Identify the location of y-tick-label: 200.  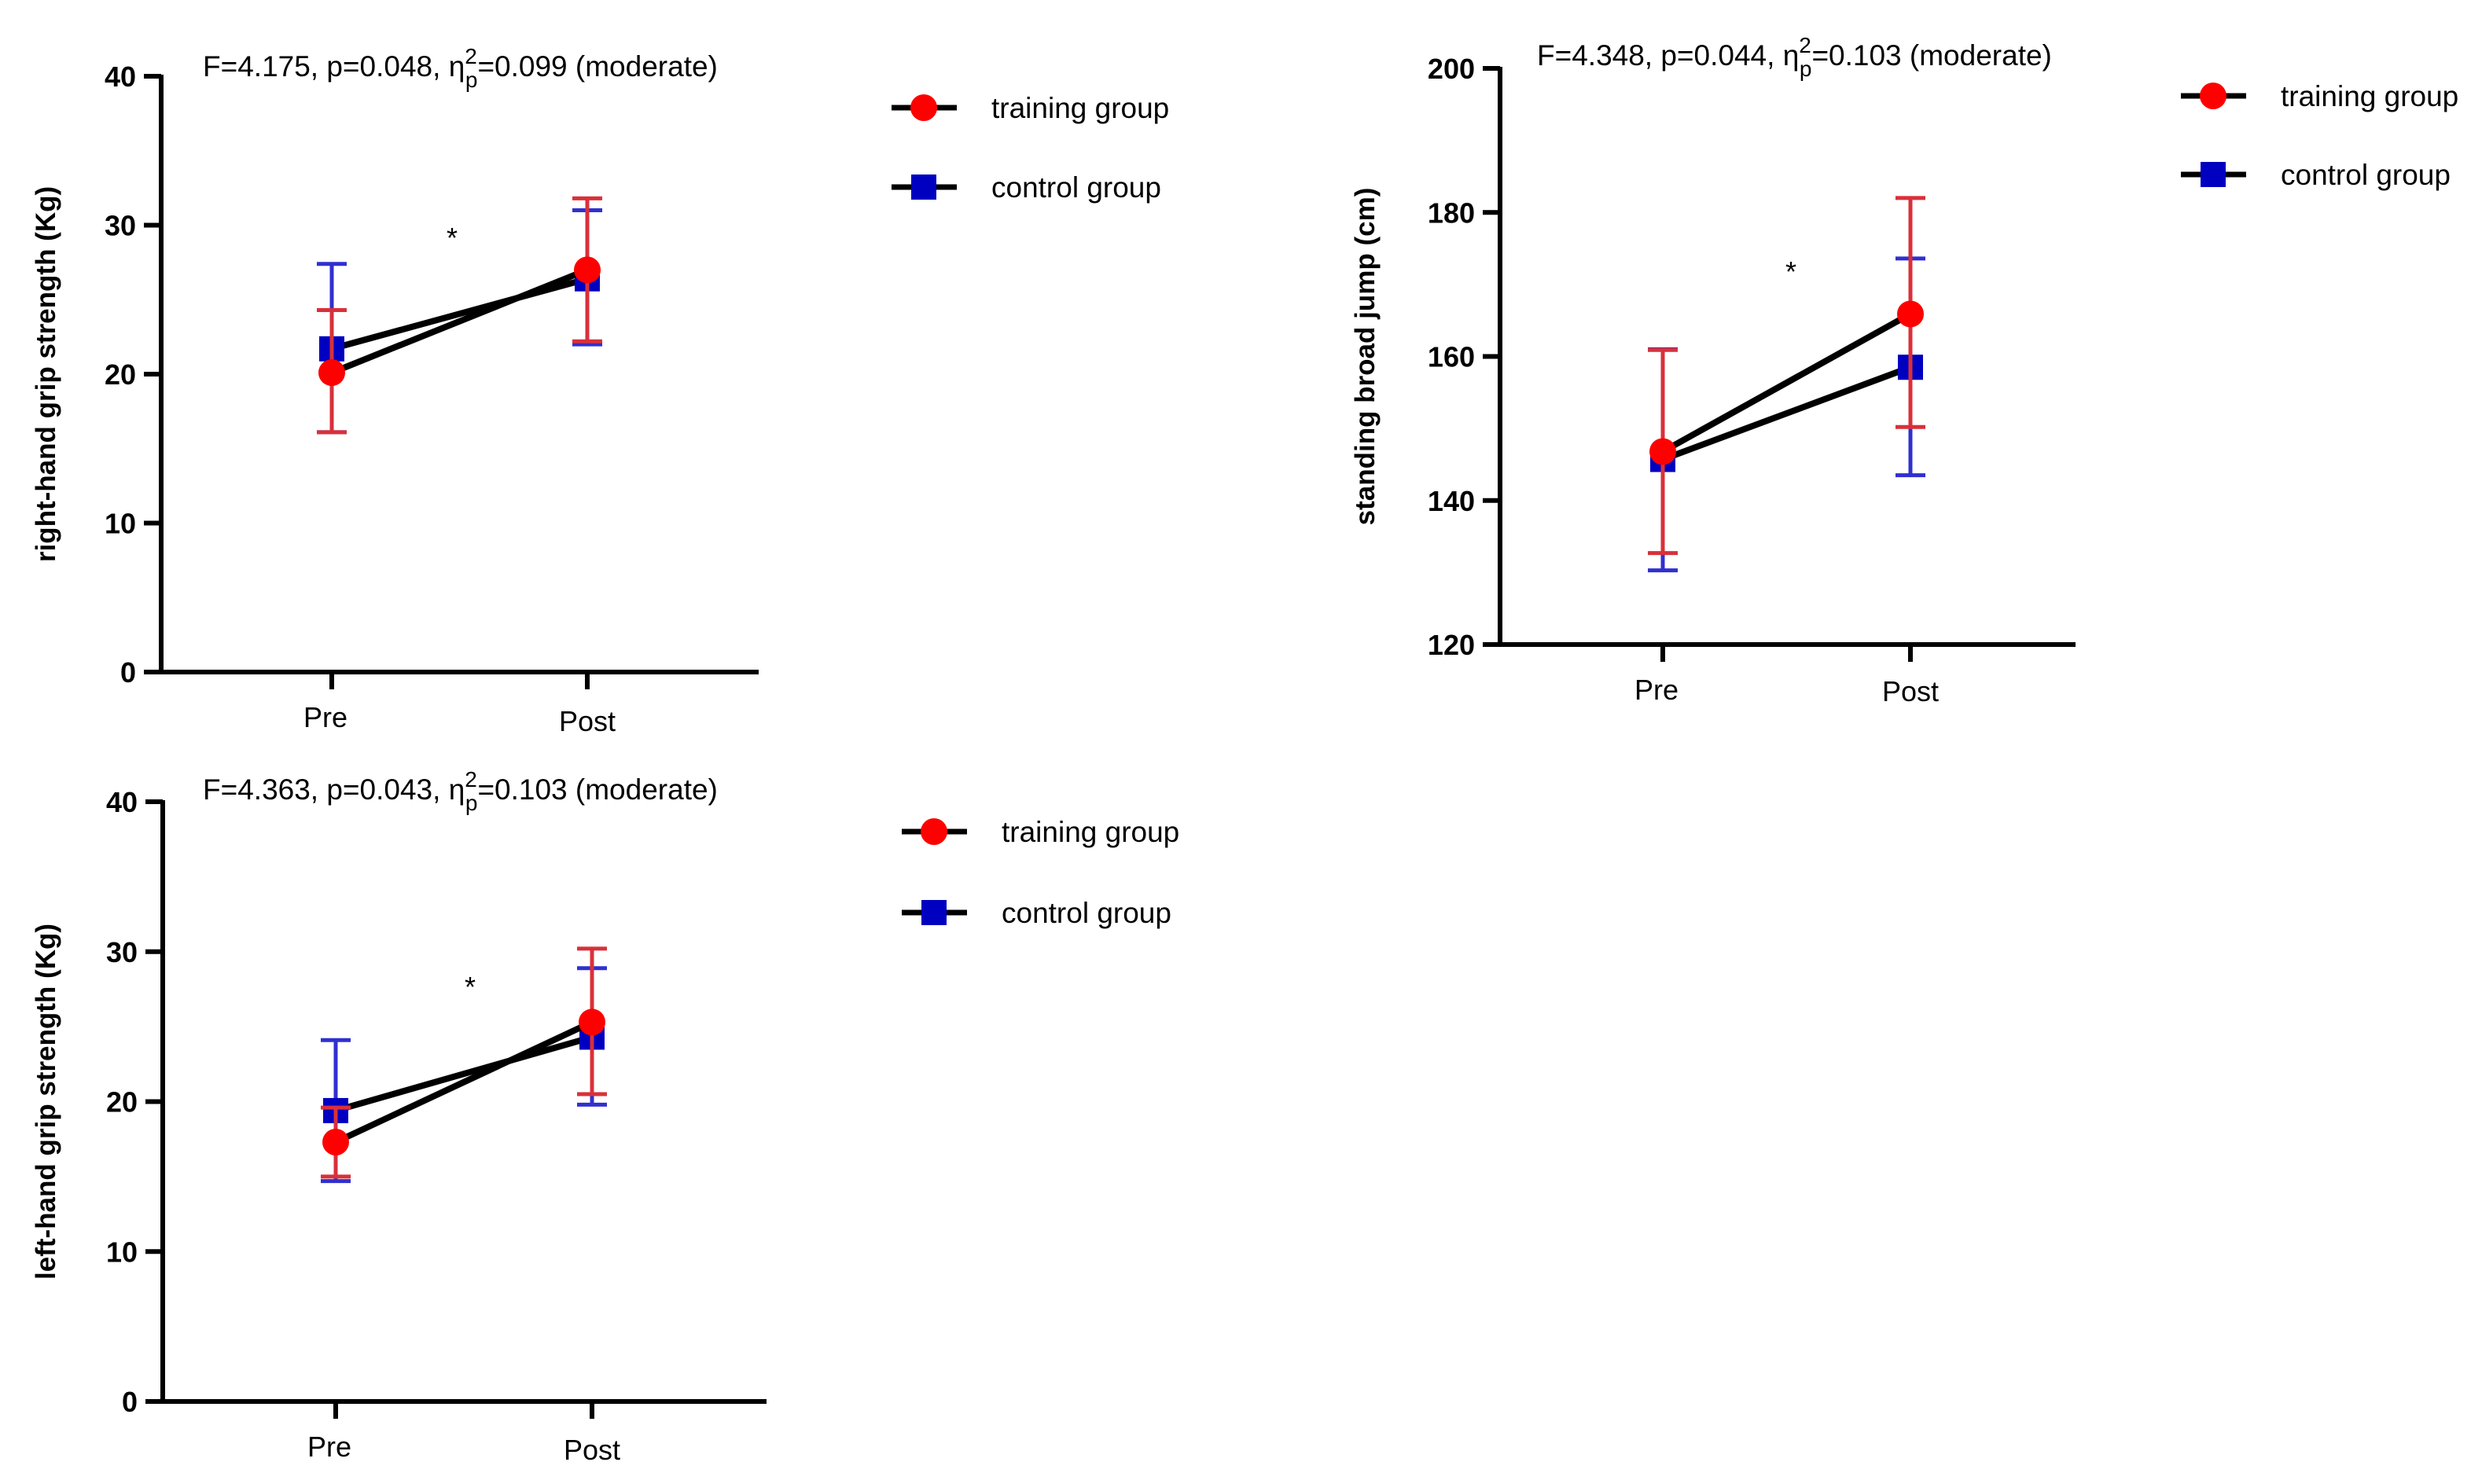
(1451, 69).